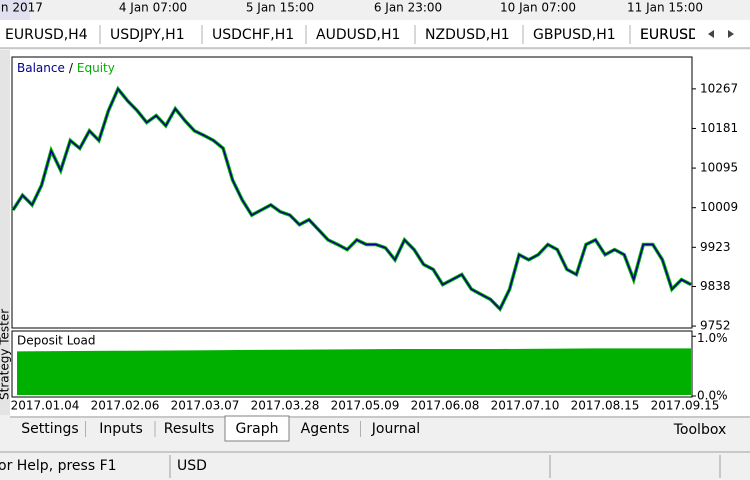  Describe the element at coordinates (395, 429) in the screenshot. I see `bottom-tab: Journal` at that location.